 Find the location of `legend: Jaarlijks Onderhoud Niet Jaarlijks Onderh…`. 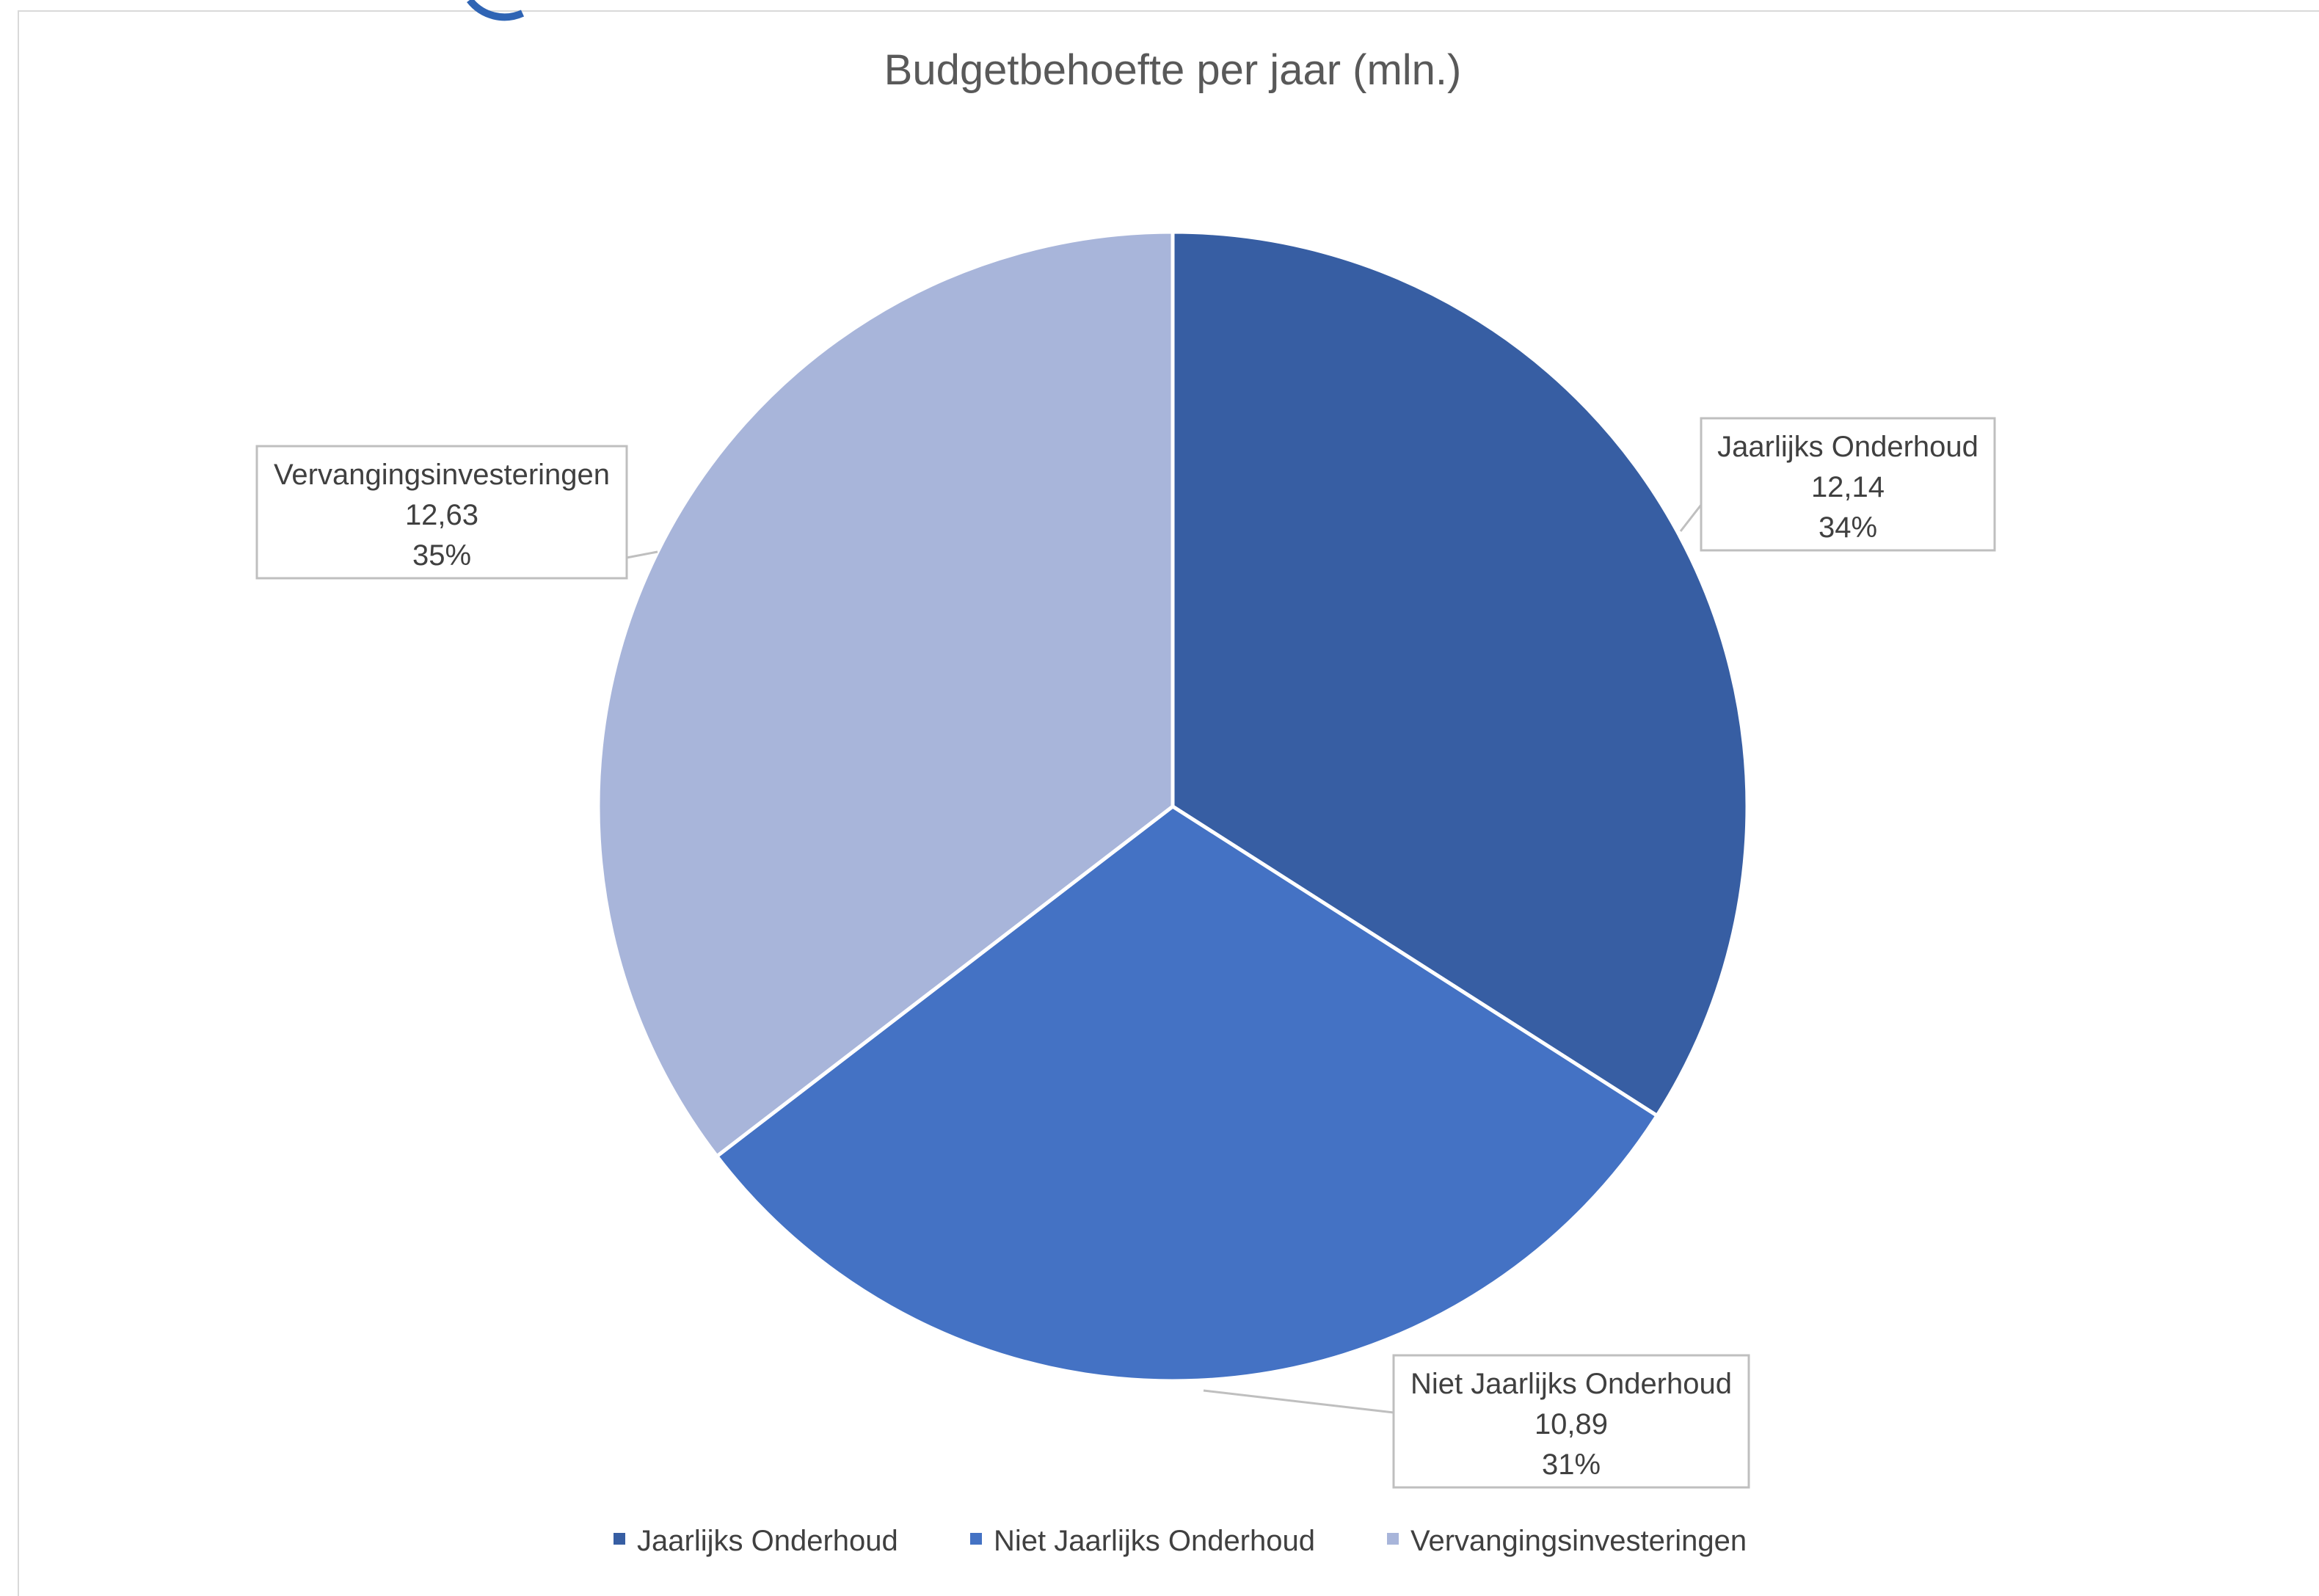

legend: Jaarlijks Onderhoud Niet Jaarlijks Onderh… is located at coordinates (1181, 1541).